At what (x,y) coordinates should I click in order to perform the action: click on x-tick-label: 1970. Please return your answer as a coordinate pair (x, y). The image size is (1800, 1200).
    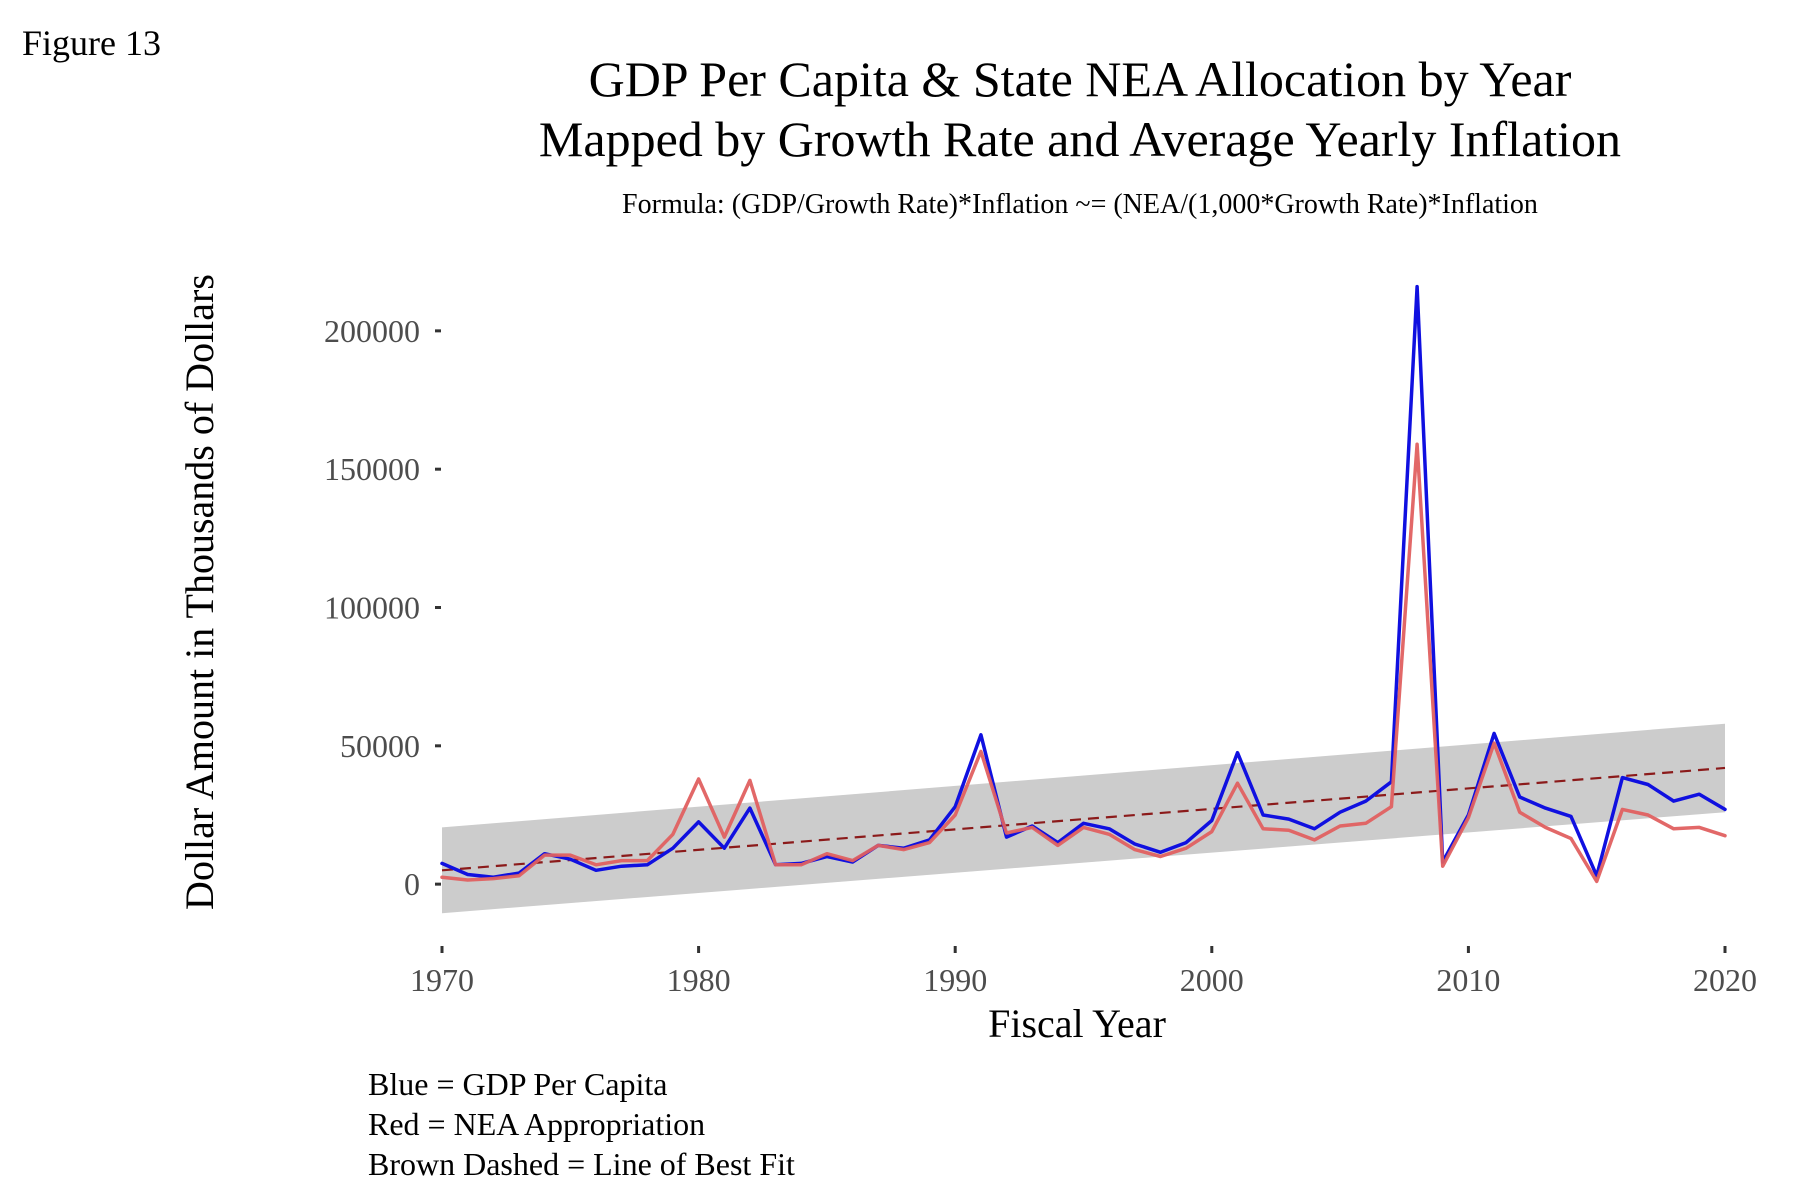
    Looking at the image, I should click on (442, 980).